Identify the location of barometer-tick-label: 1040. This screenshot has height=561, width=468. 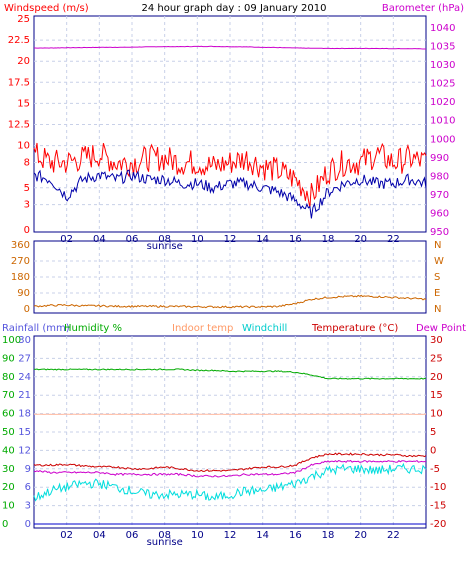
(442, 28).